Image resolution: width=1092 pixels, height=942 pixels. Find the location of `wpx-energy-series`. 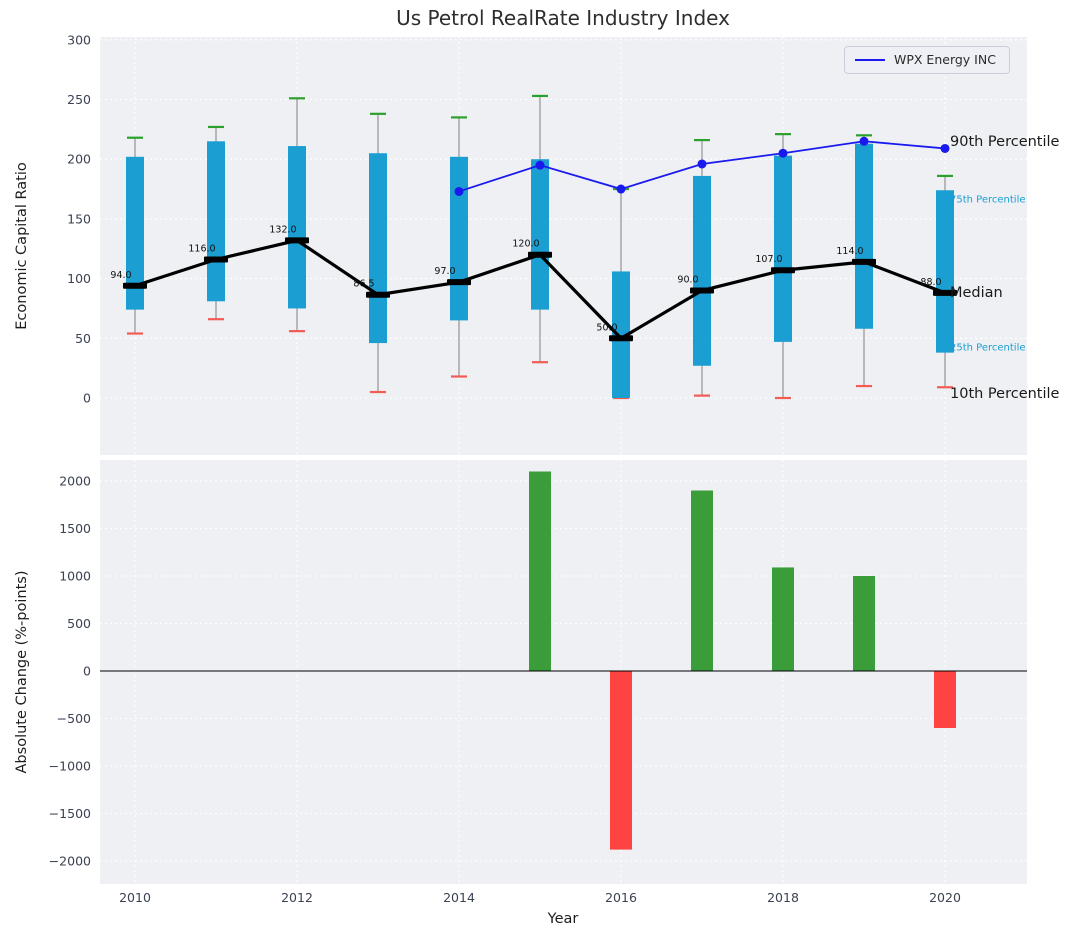

wpx-energy-series is located at coordinates (702, 166).